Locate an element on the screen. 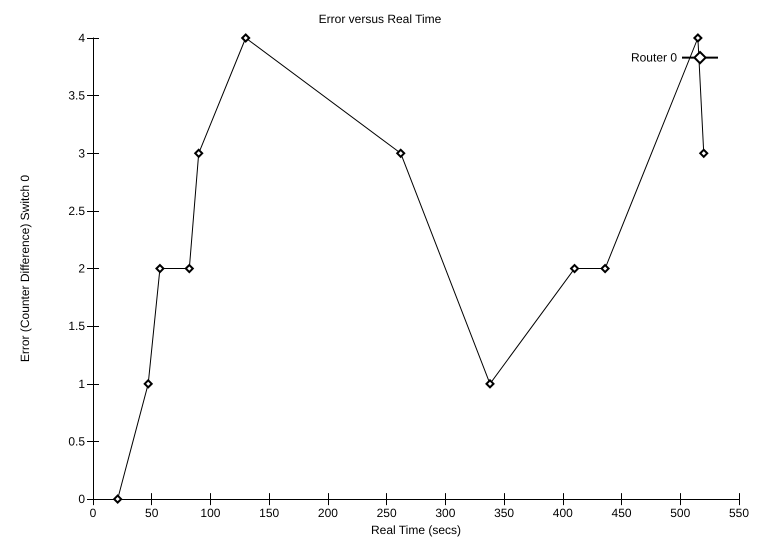  x-tick-label: 150 is located at coordinates (269, 513).